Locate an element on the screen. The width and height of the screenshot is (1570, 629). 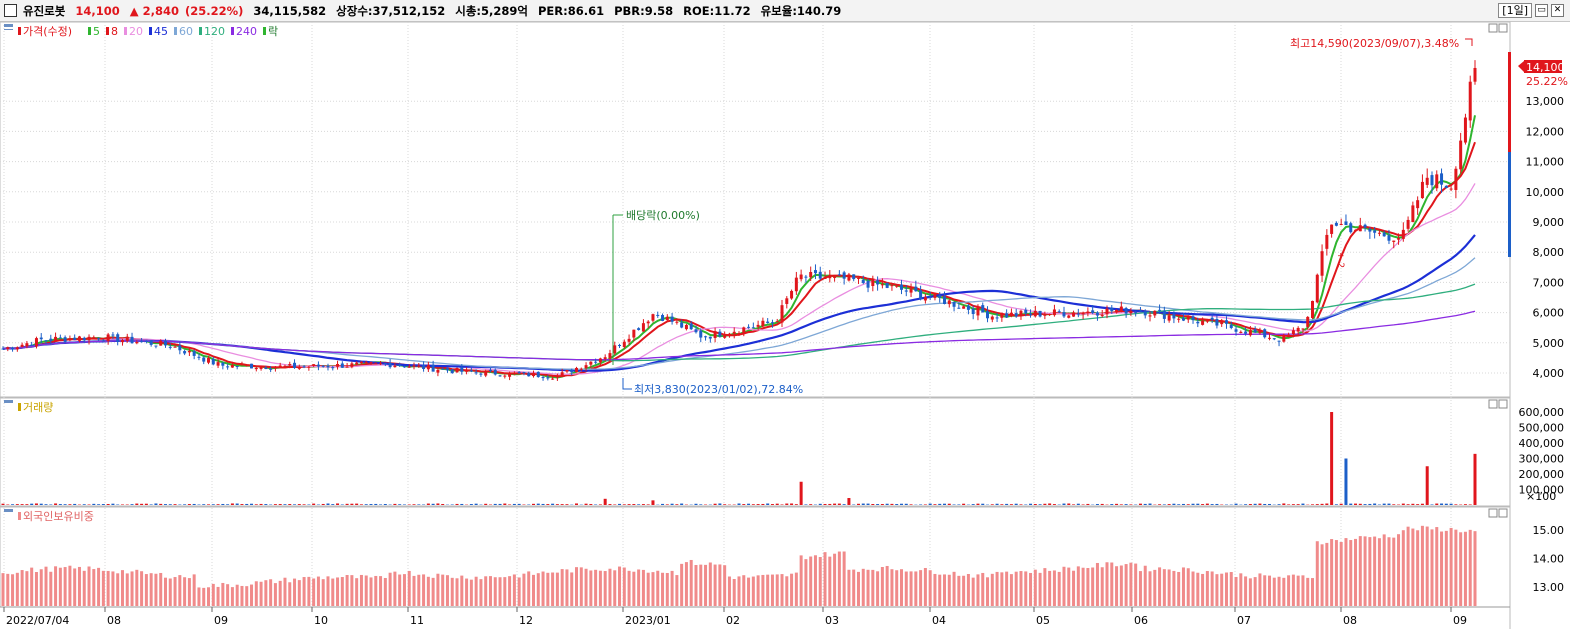
close-icon: ✕ is located at coordinates (1557, 10).